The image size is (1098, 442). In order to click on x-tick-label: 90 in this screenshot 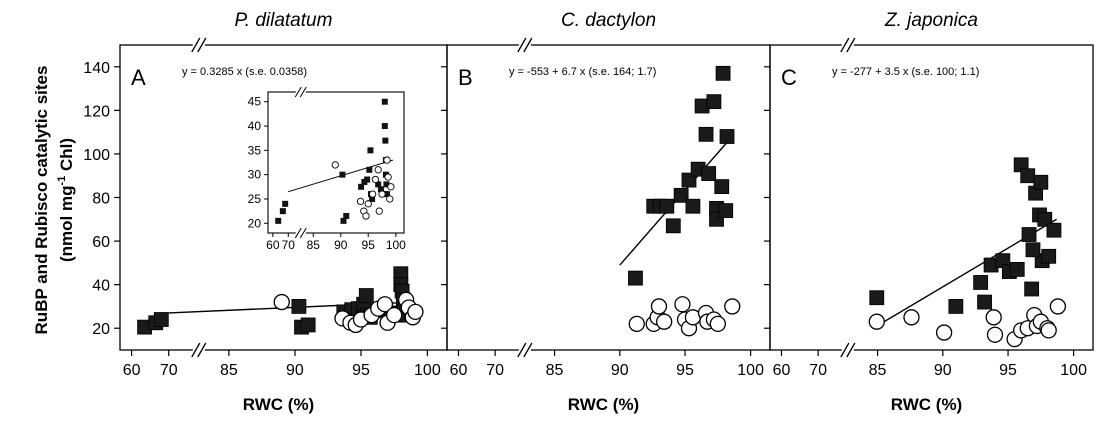, I will do `click(620, 370)`.